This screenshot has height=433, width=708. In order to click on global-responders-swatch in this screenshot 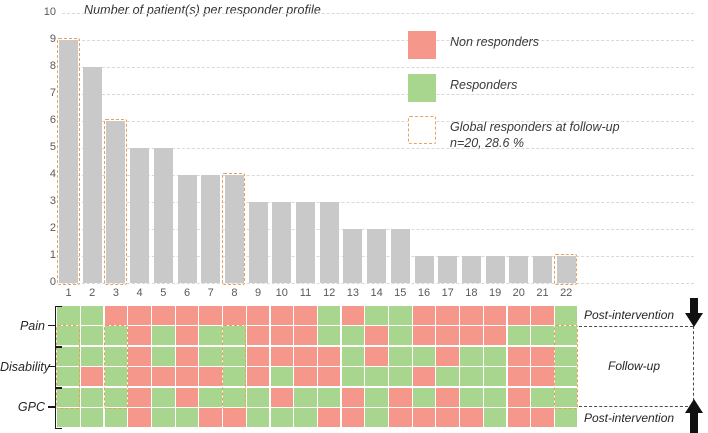, I will do `click(422, 130)`.